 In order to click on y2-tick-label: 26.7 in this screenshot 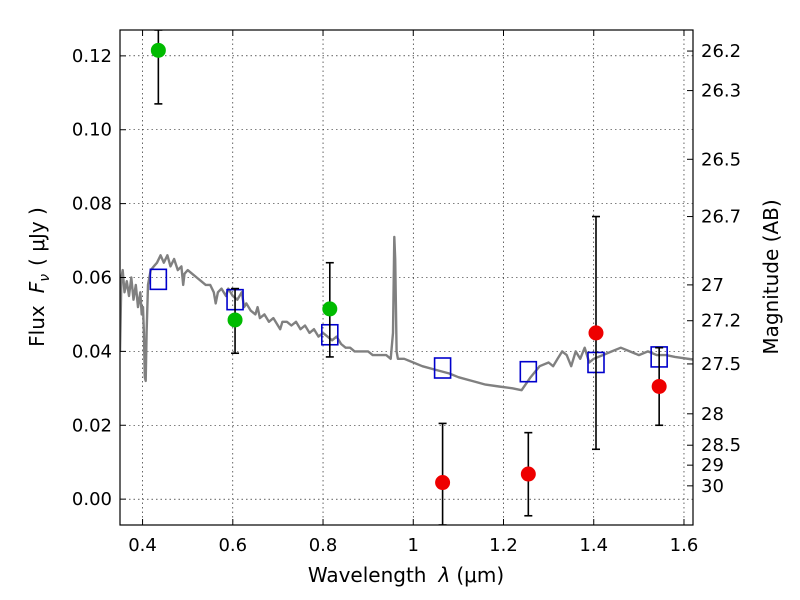, I will do `click(721, 217)`.